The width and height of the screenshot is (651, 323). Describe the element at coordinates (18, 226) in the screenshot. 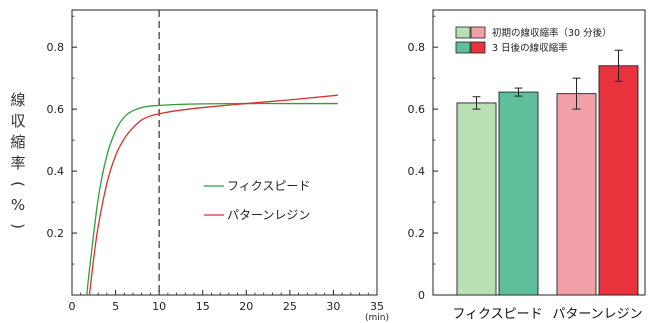

I see `y-axis-label-char: )` at that location.